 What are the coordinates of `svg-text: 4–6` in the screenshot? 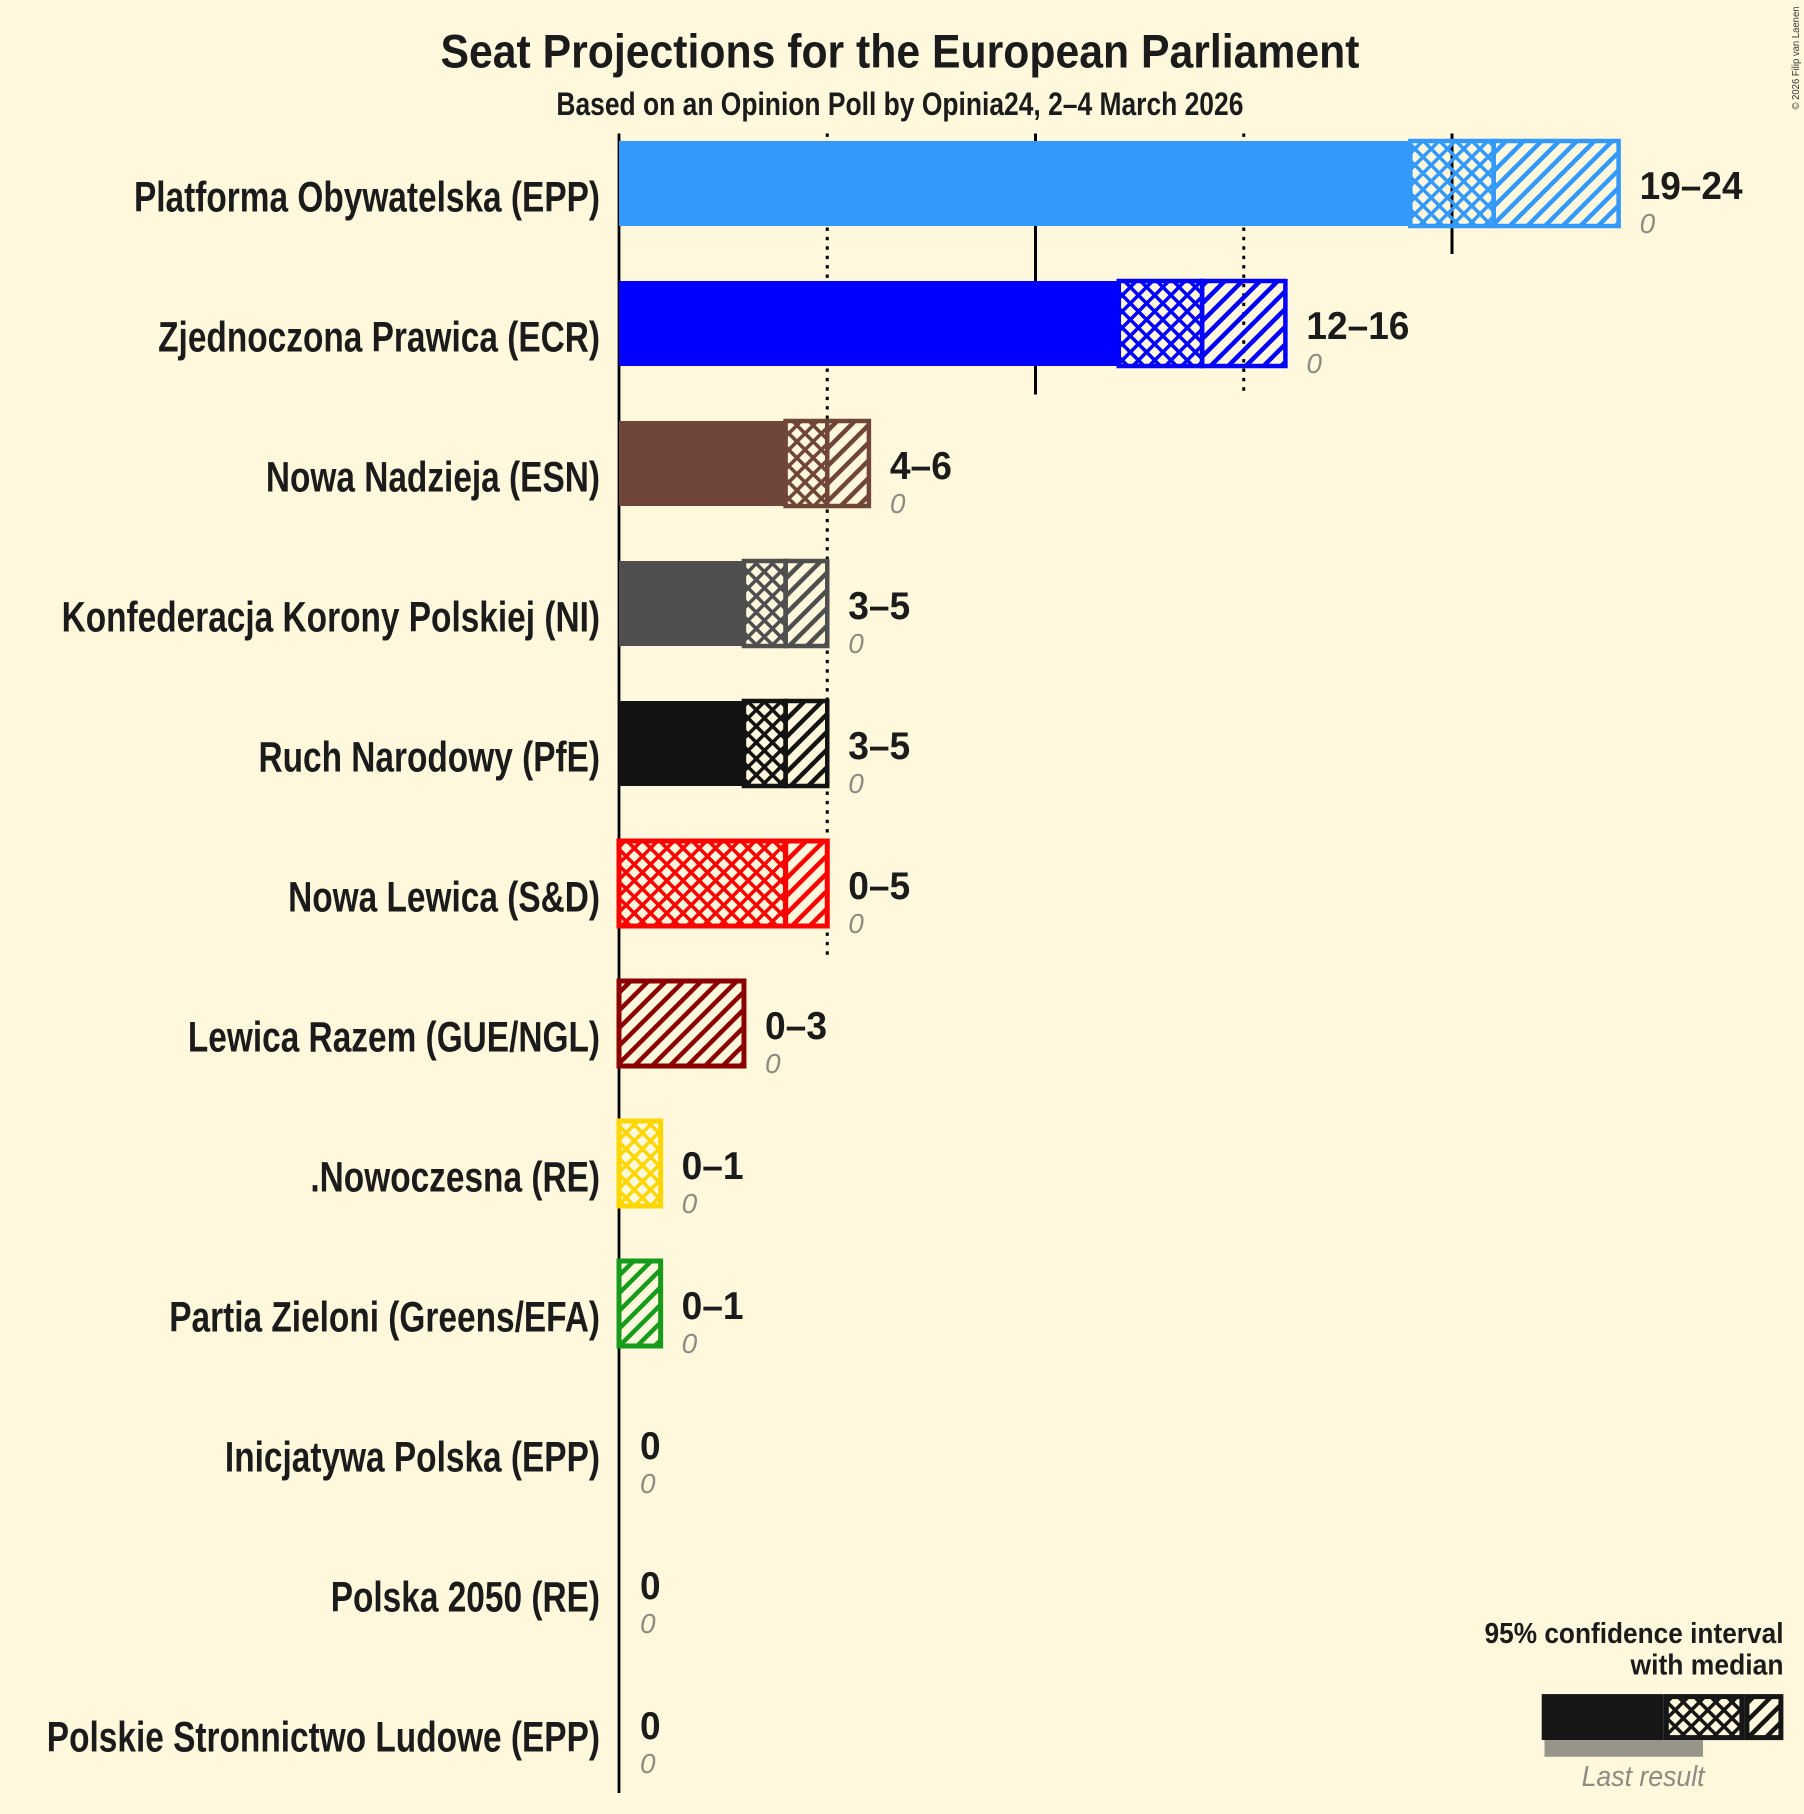 It's located at (921, 466).